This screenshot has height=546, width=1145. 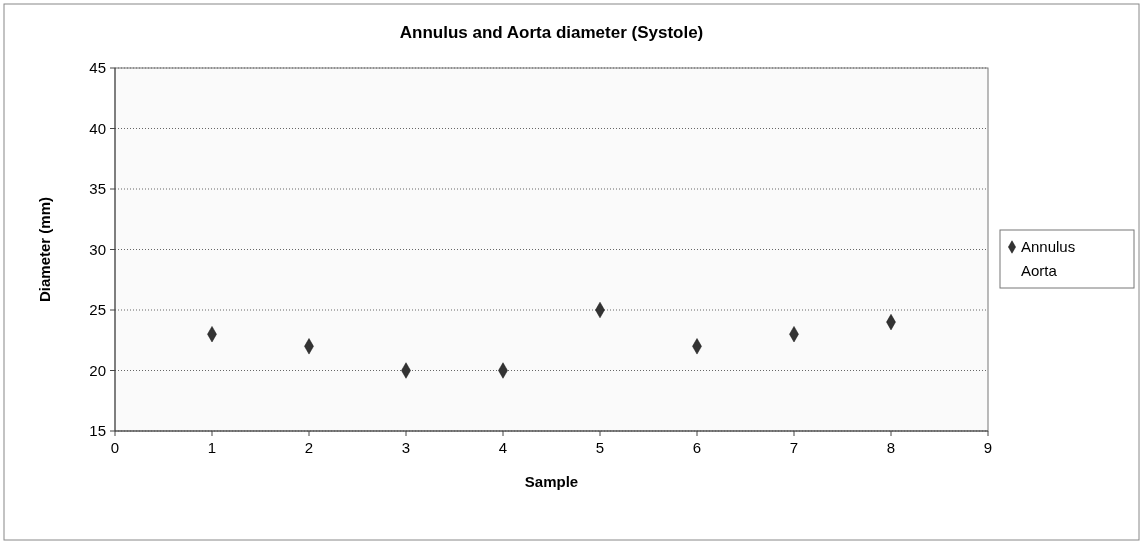 I want to click on y-tick-label: 45, so click(x=97, y=67).